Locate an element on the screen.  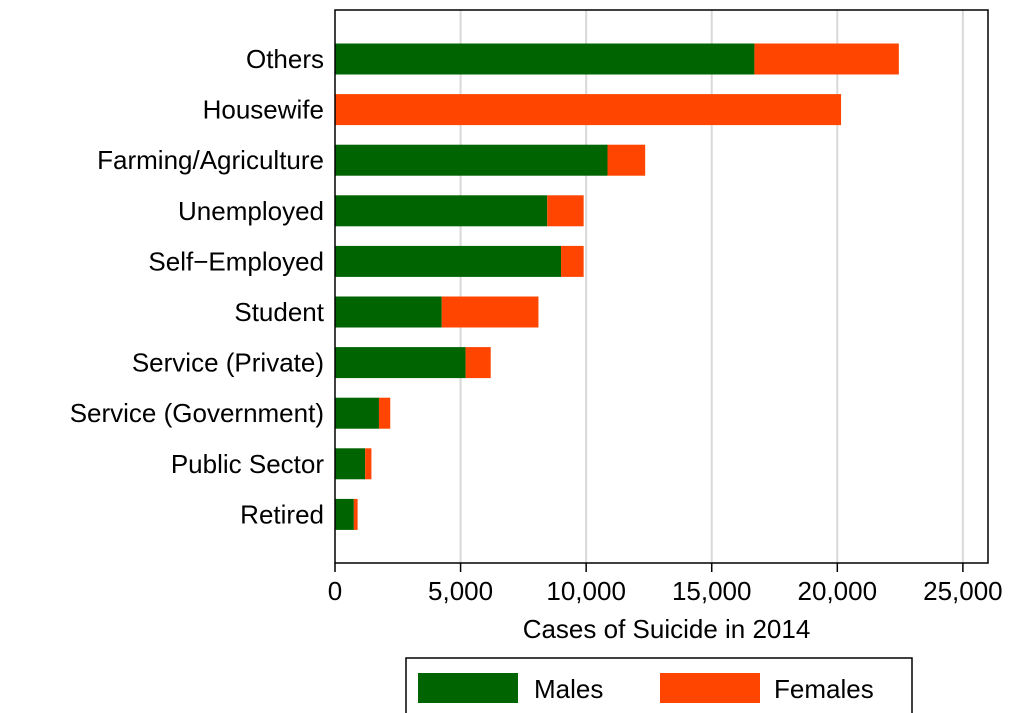
legend: Males Females is located at coordinates (659, 685).